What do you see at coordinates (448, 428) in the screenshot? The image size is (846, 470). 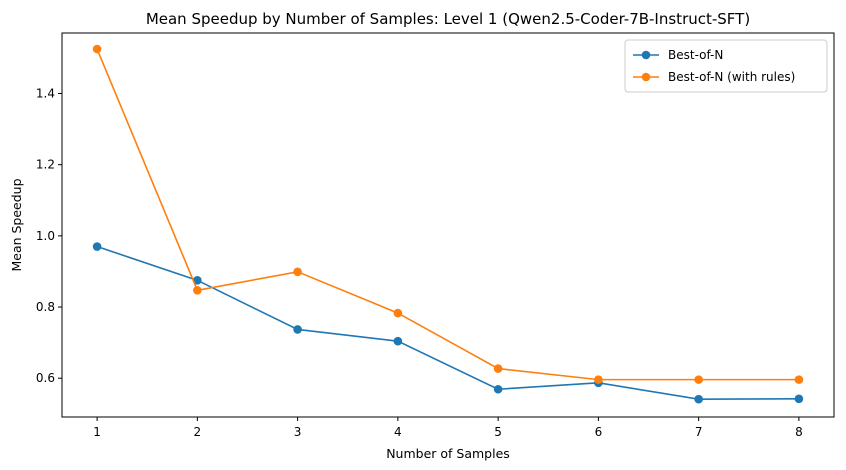 I see `x-axis: 1 2 3 4 5 6 7 8` at bounding box center [448, 428].